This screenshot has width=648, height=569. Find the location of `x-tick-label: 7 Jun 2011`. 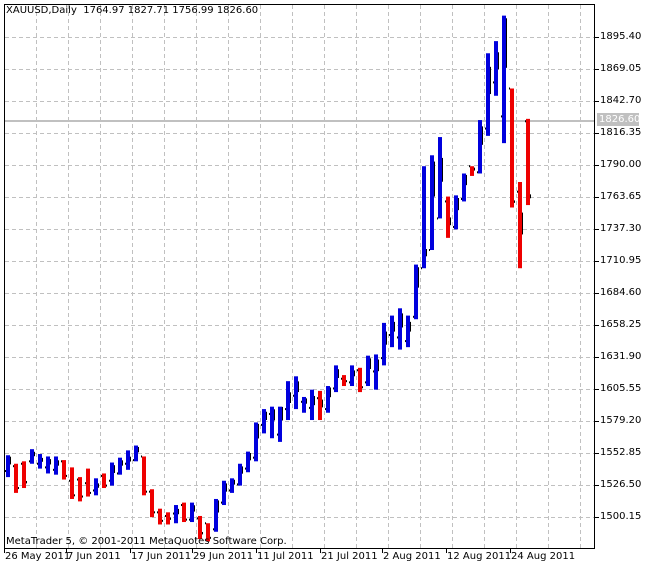

x-tick-label: 7 Jun 2011 is located at coordinates (94, 556).